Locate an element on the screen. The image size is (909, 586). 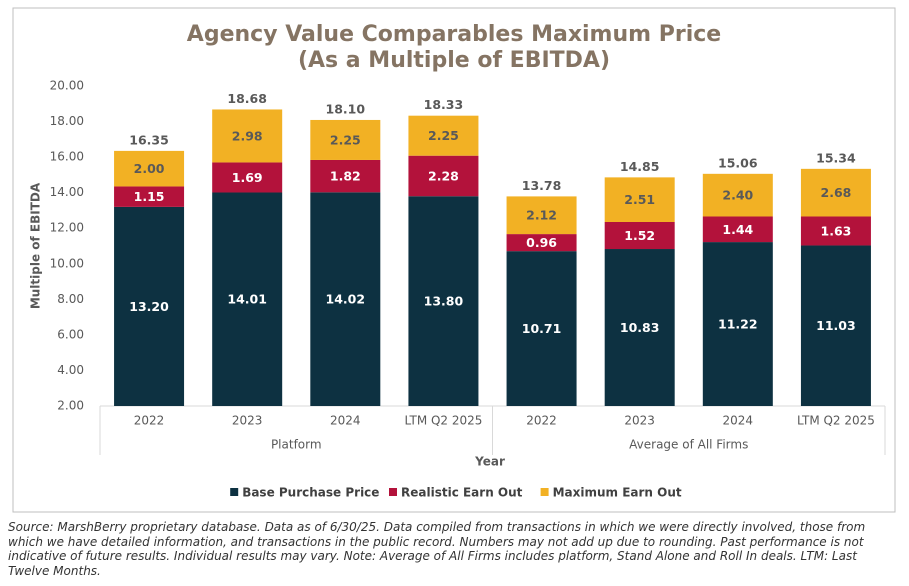
data-label: 13.80 is located at coordinates (444, 301).